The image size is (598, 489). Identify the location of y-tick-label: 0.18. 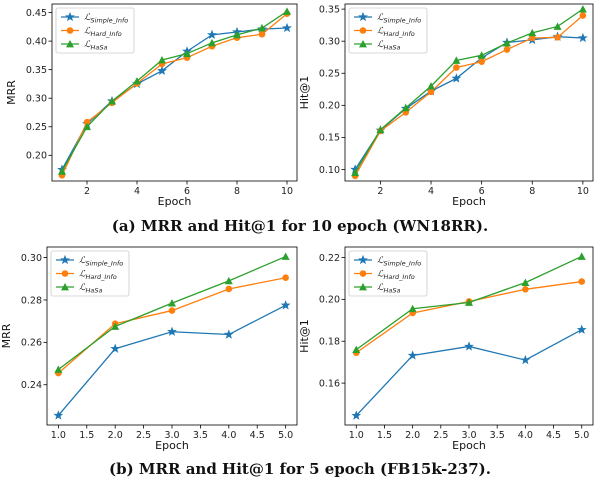
(329, 342).